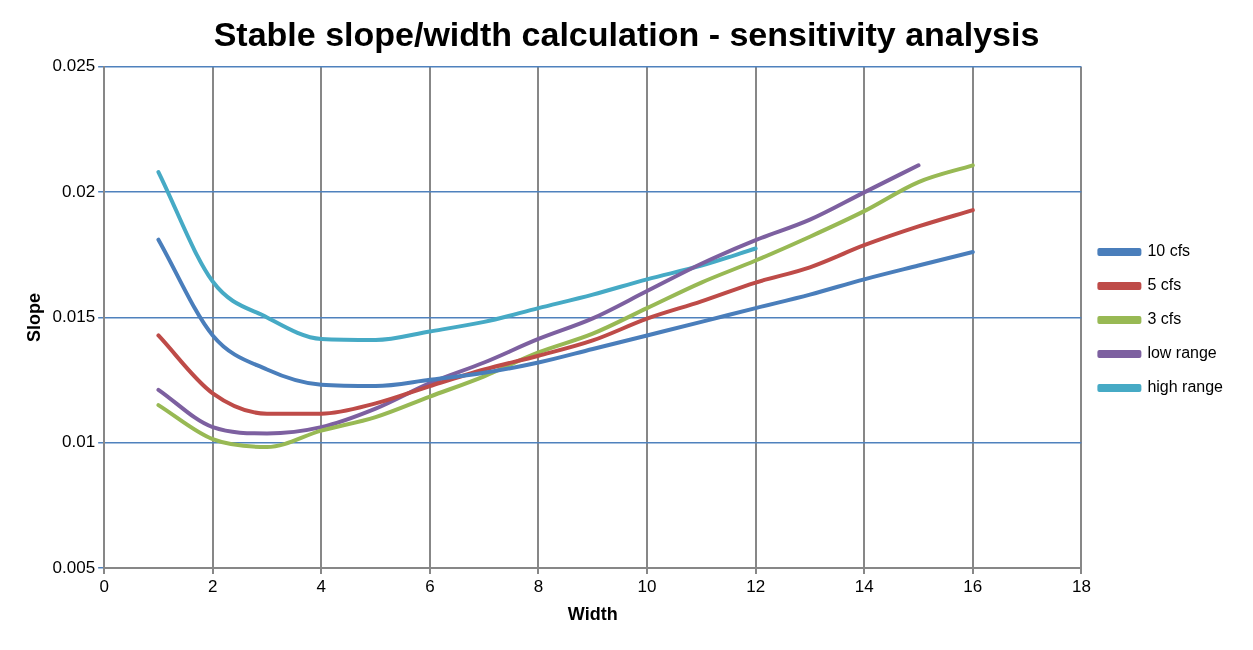 The width and height of the screenshot is (1253, 650). What do you see at coordinates (1081, 586) in the screenshot?
I see `x-tick-label: 18` at bounding box center [1081, 586].